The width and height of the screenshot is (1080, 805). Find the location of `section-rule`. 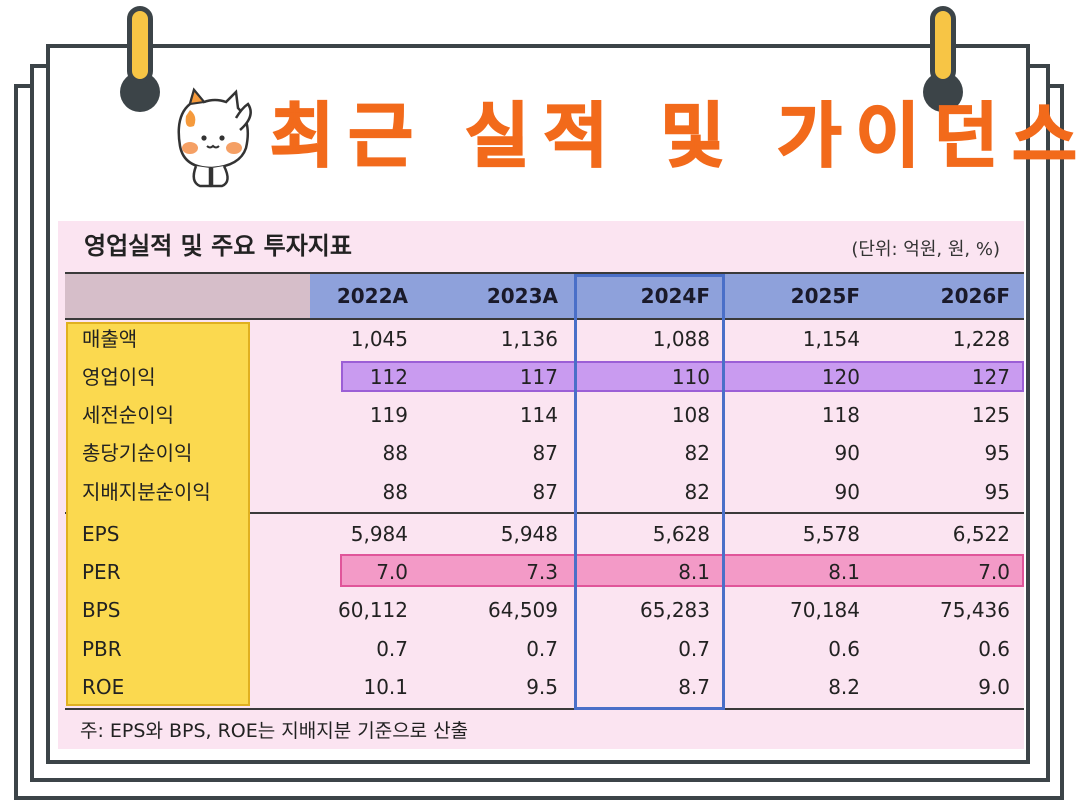

section-rule is located at coordinates (544, 513).